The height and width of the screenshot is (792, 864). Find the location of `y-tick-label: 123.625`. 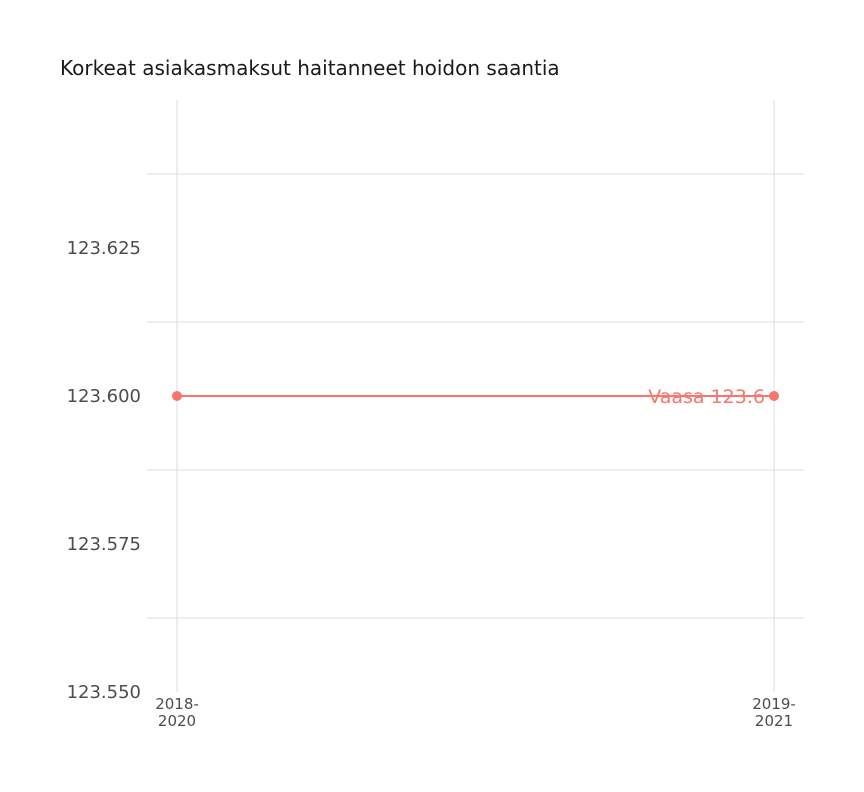

y-tick-label: 123.625 is located at coordinates (104, 248).